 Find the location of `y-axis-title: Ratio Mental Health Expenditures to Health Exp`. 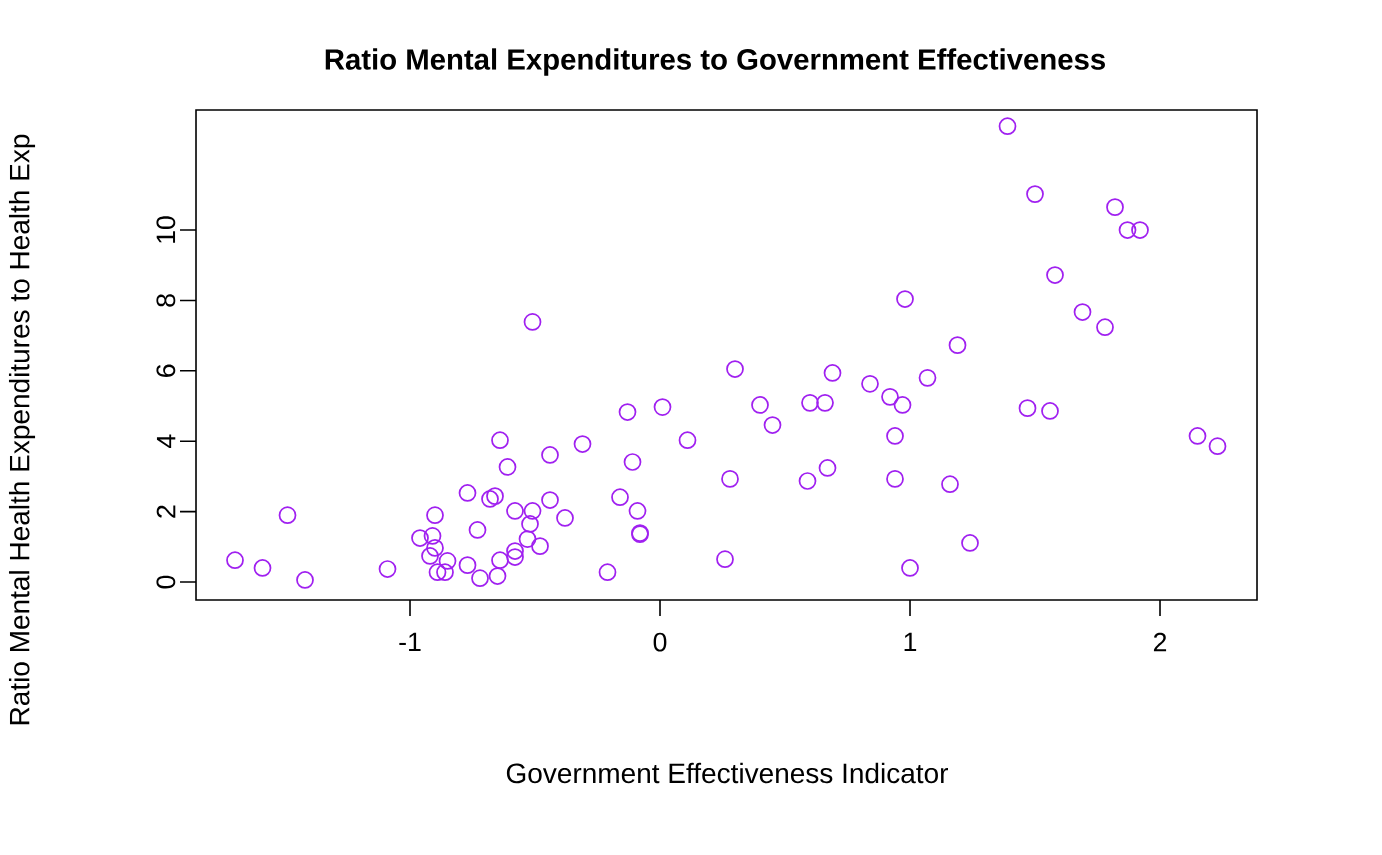

y-axis-title: Ratio Mental Health Expenditures to Health Exp is located at coordinates (22, 429).